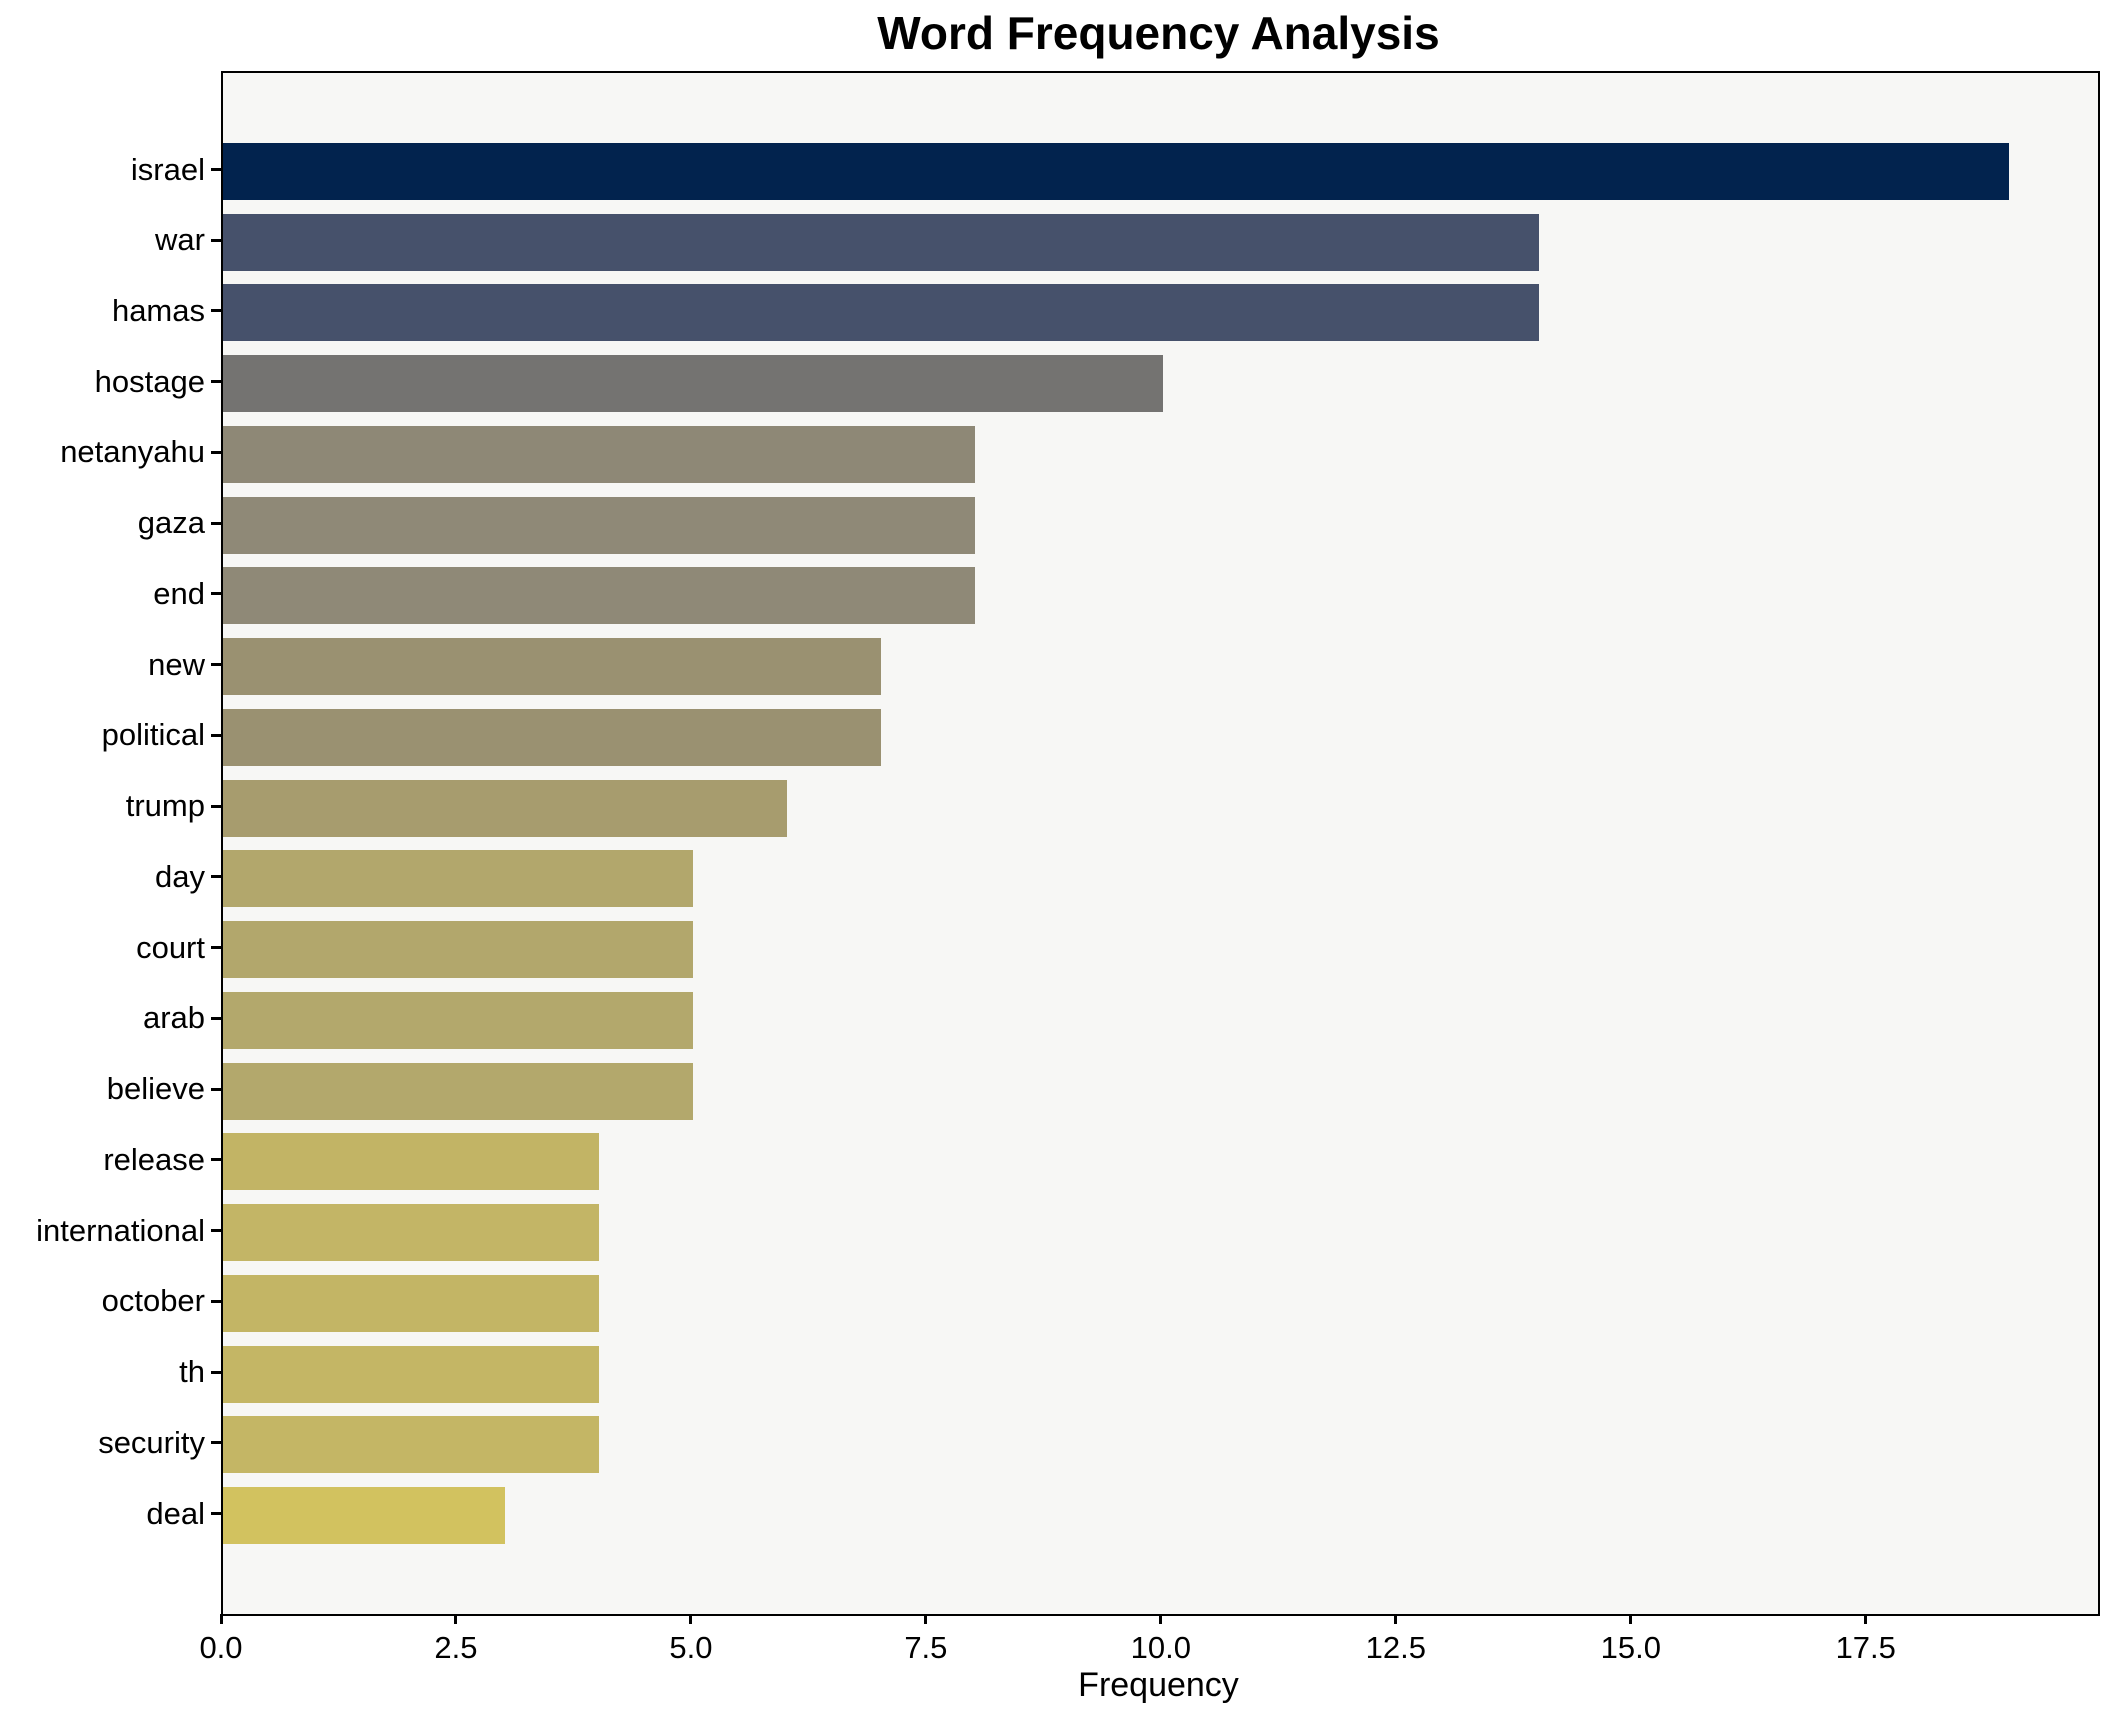  Describe the element at coordinates (1161, 1647) in the screenshot. I see `x-tick-label-10.0: 10.0` at that location.